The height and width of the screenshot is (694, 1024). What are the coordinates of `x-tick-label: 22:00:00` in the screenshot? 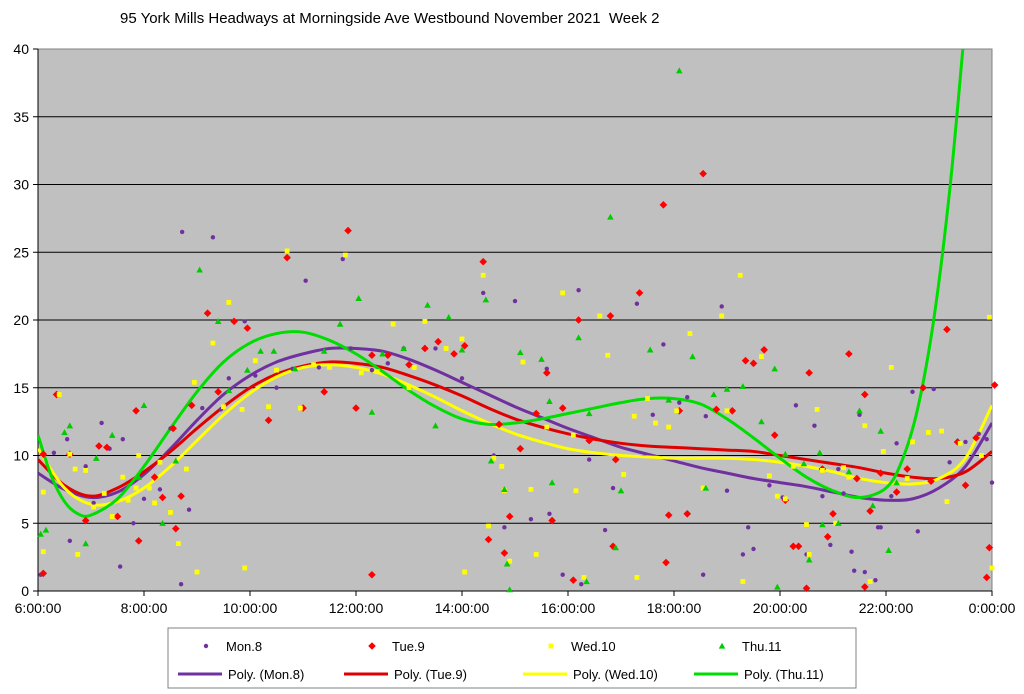 It's located at (886, 608).